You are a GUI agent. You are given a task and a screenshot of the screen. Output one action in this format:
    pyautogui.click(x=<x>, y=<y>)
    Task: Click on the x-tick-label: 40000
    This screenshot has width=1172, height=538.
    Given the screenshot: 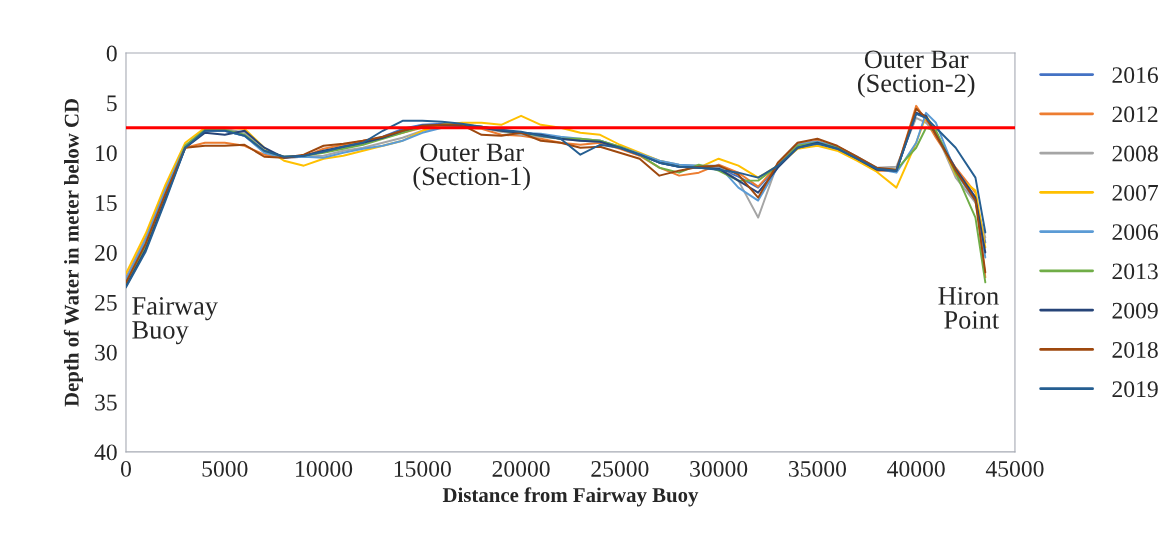 What is the action you would take?
    pyautogui.click(x=916, y=468)
    